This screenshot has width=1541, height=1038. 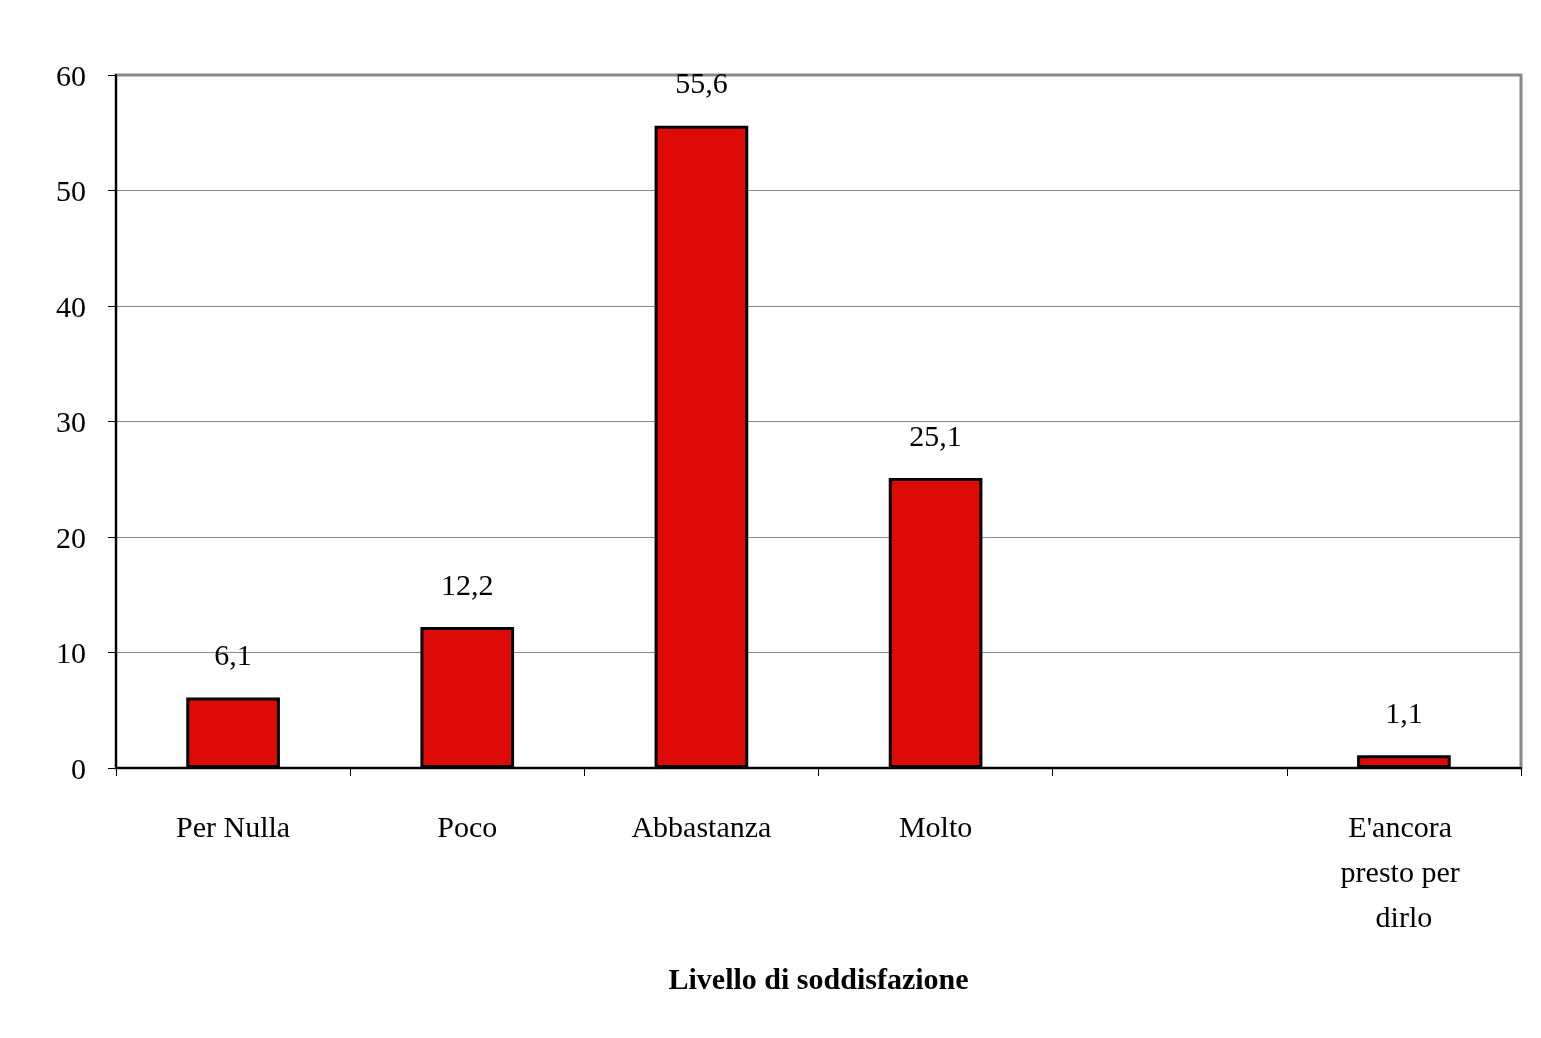 I want to click on x-tick-label: Per Nulla, so click(x=233, y=826).